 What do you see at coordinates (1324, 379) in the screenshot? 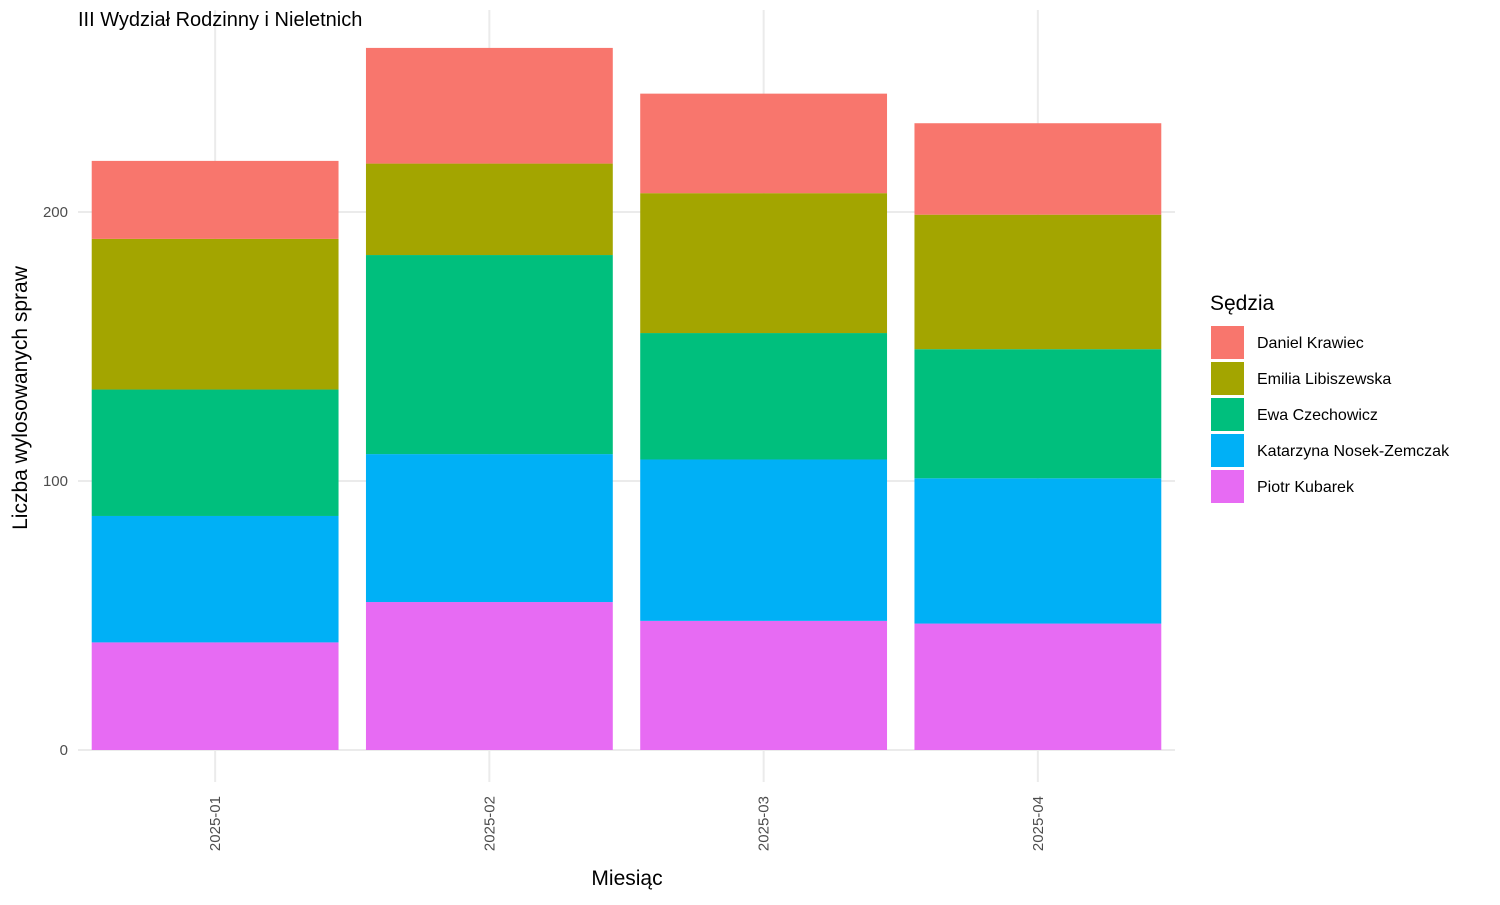
I see `legend-label: Emilia Libiszewska` at bounding box center [1324, 379].